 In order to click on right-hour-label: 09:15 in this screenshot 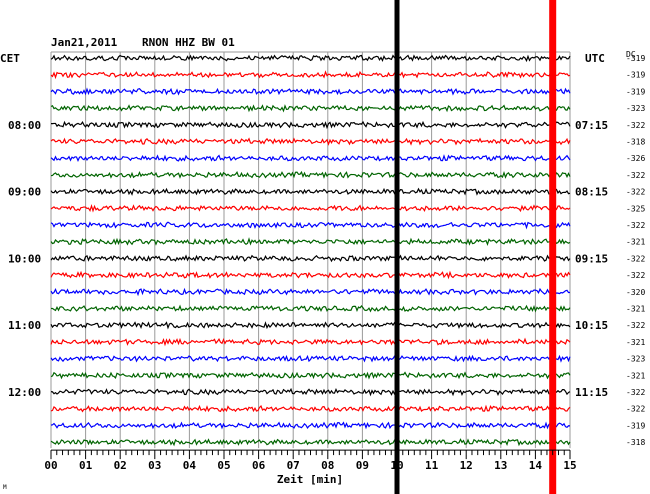, I will do `click(591, 258)`.